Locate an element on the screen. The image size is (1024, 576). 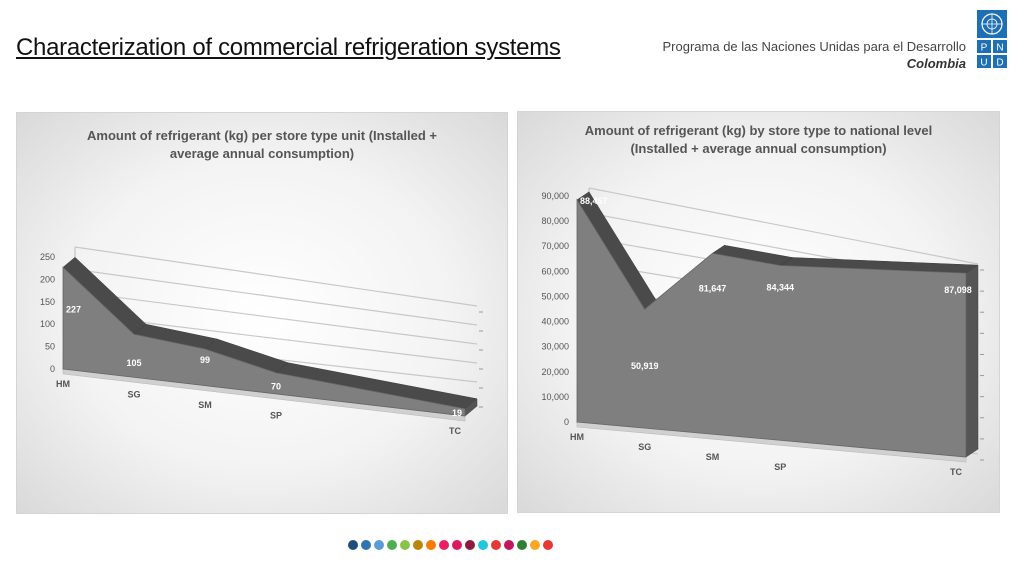
logo-letter: U is located at coordinates (983, 63).